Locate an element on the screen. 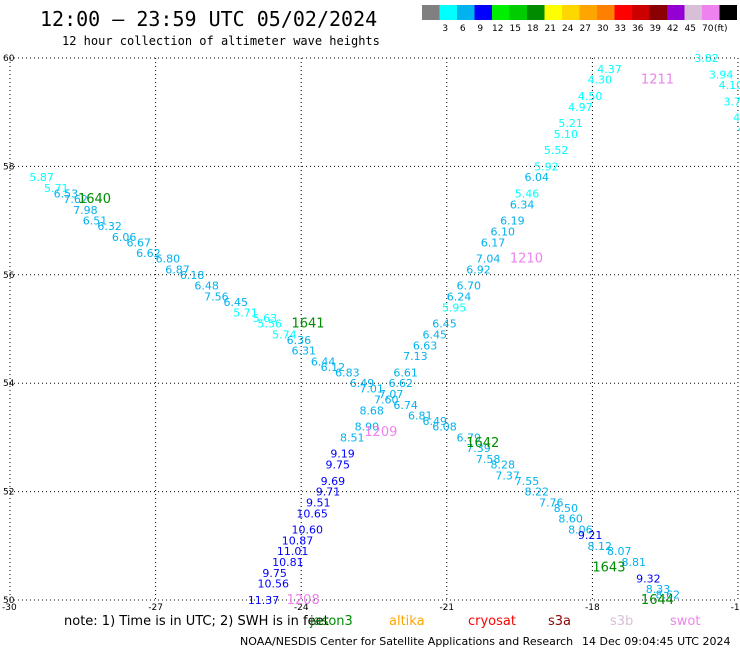  swh-value: 6.48 is located at coordinates (206, 286).